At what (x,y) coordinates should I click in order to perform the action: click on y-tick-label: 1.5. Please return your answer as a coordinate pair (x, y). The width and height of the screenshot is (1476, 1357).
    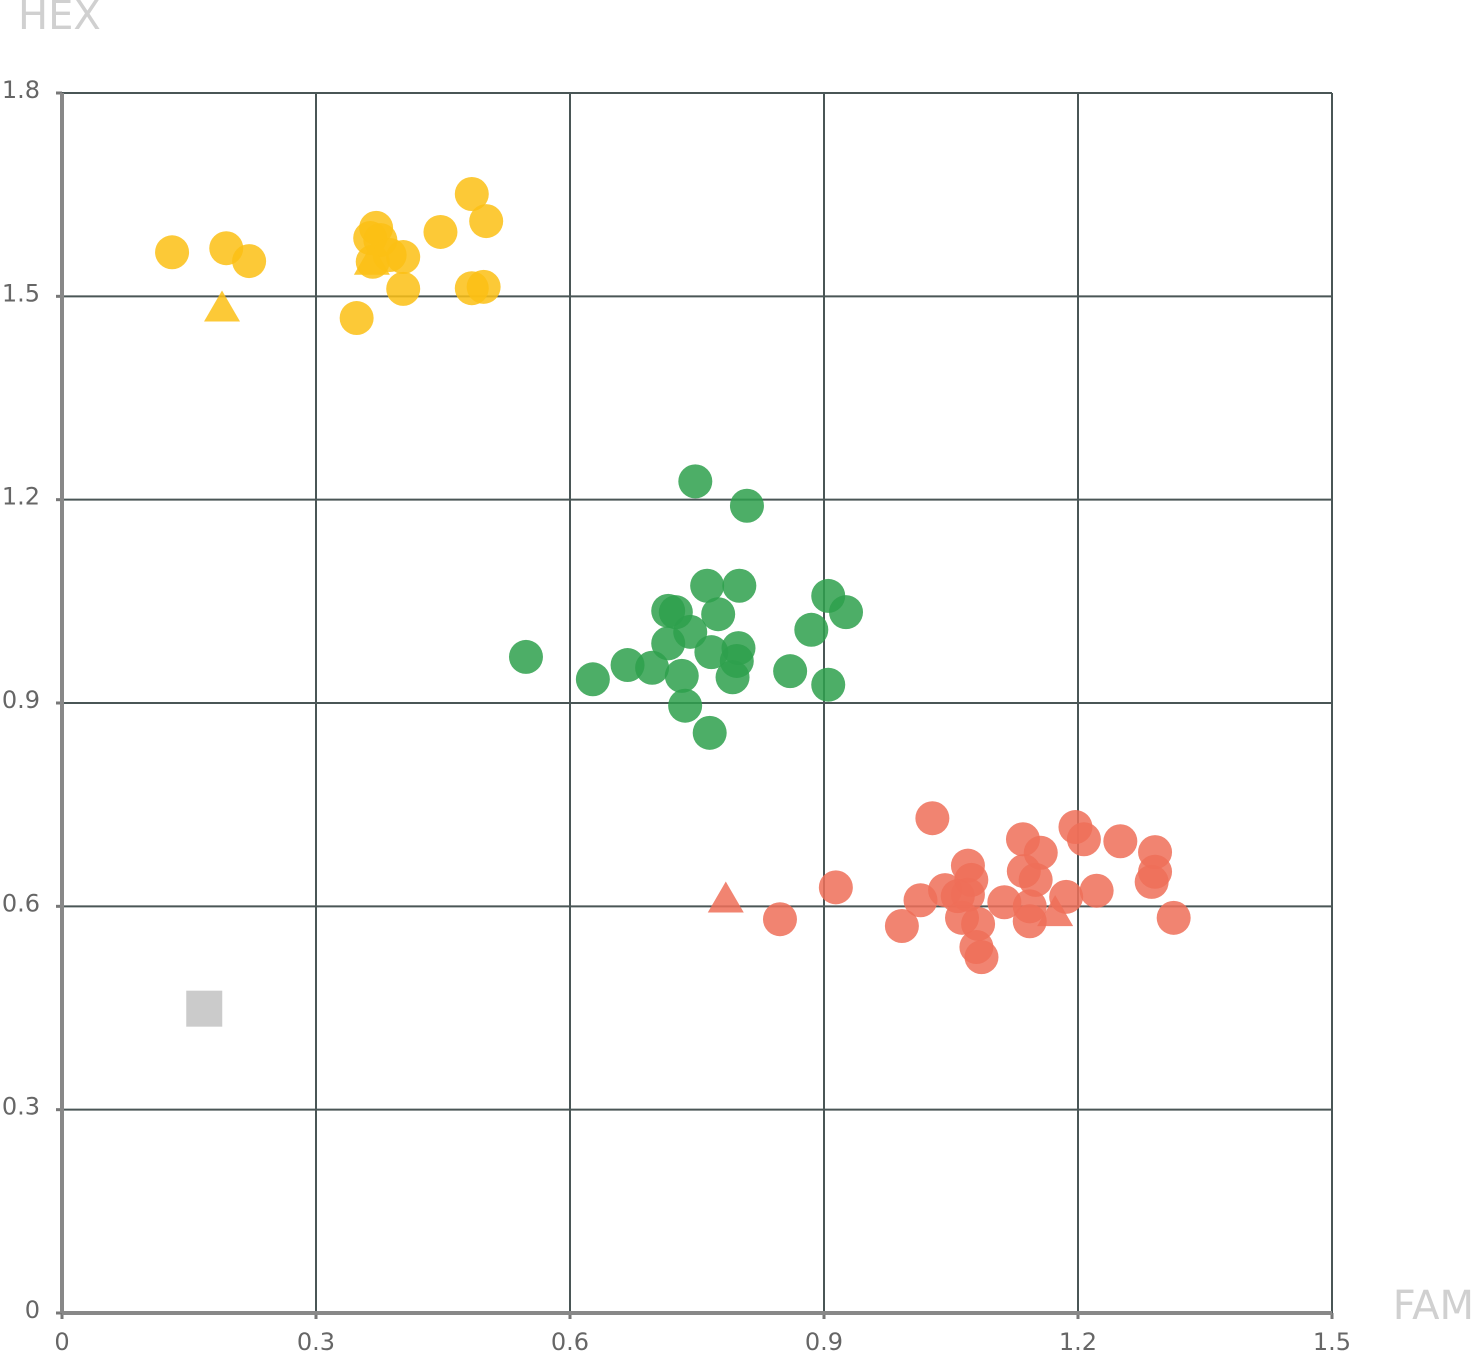
    Looking at the image, I should click on (21, 293).